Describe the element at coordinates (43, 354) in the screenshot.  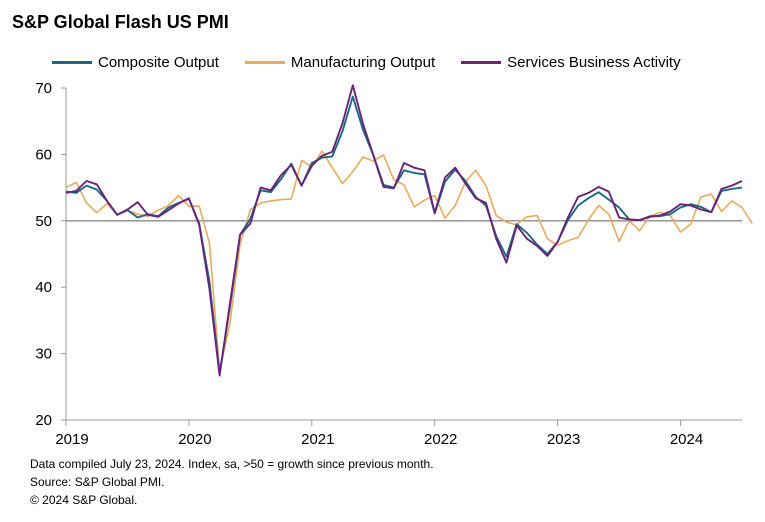
I see `y-tick-label: 30` at that location.